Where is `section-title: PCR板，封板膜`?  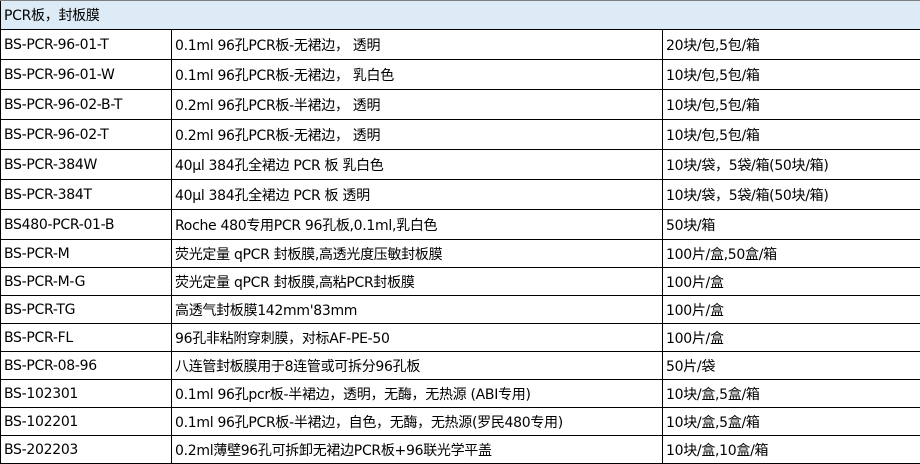
section-title: PCR板，封板膜 is located at coordinates (460, 15).